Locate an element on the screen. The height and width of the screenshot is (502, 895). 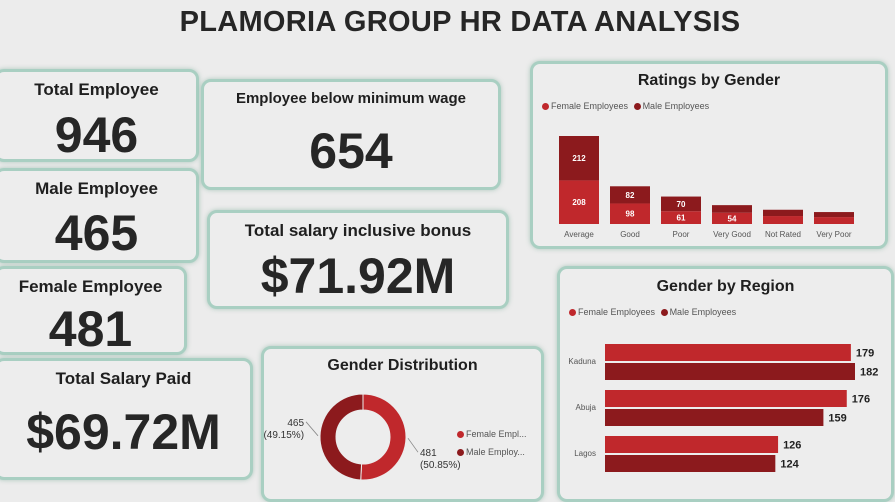
bar-not-rated-female is located at coordinates (783, 220).